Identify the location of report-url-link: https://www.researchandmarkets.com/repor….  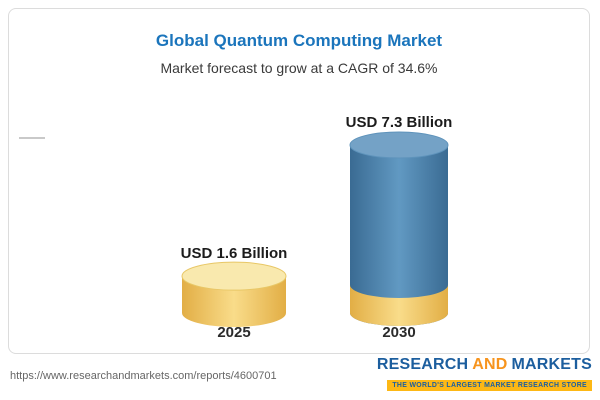
(143, 376).